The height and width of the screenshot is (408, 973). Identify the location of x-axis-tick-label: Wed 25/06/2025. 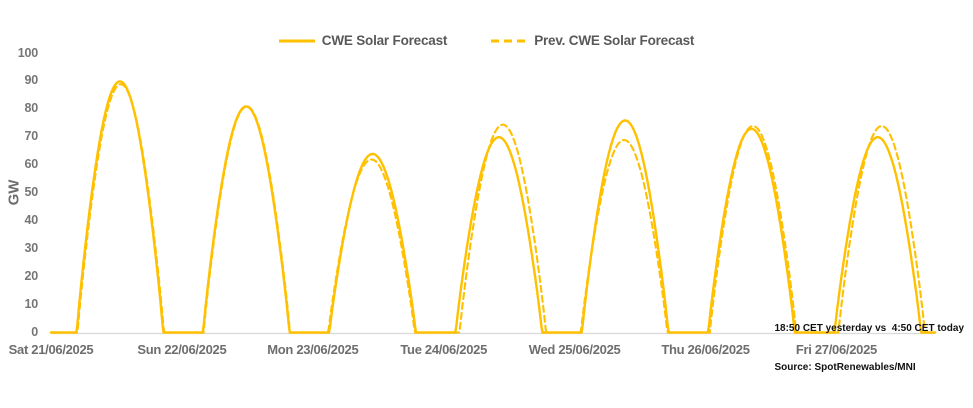
(574, 349).